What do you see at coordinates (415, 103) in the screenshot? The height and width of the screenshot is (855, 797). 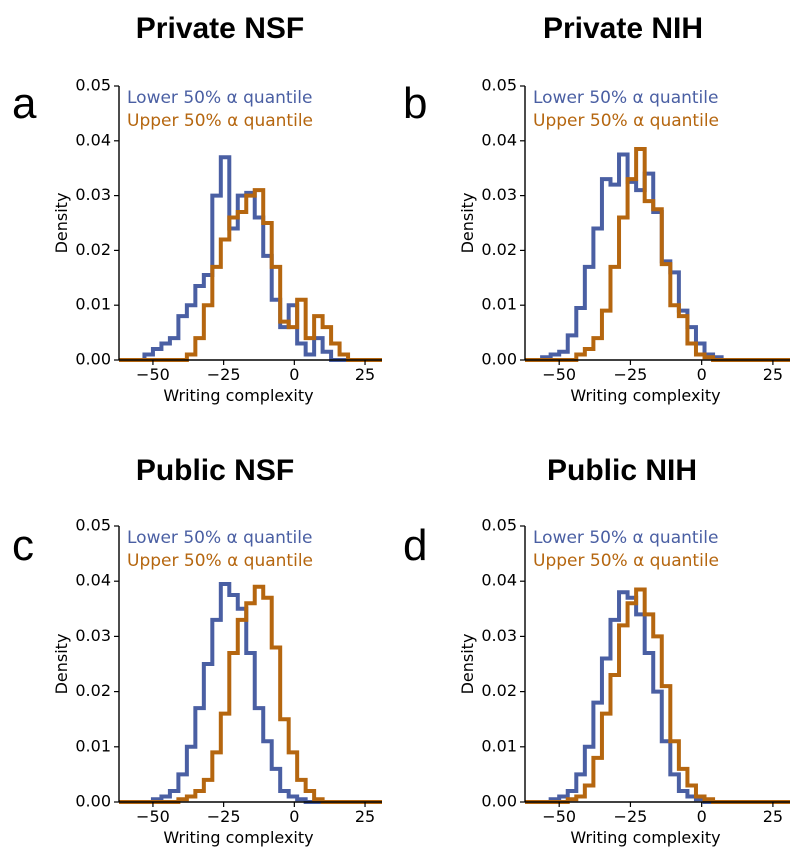 I see `panel-letter: b` at bounding box center [415, 103].